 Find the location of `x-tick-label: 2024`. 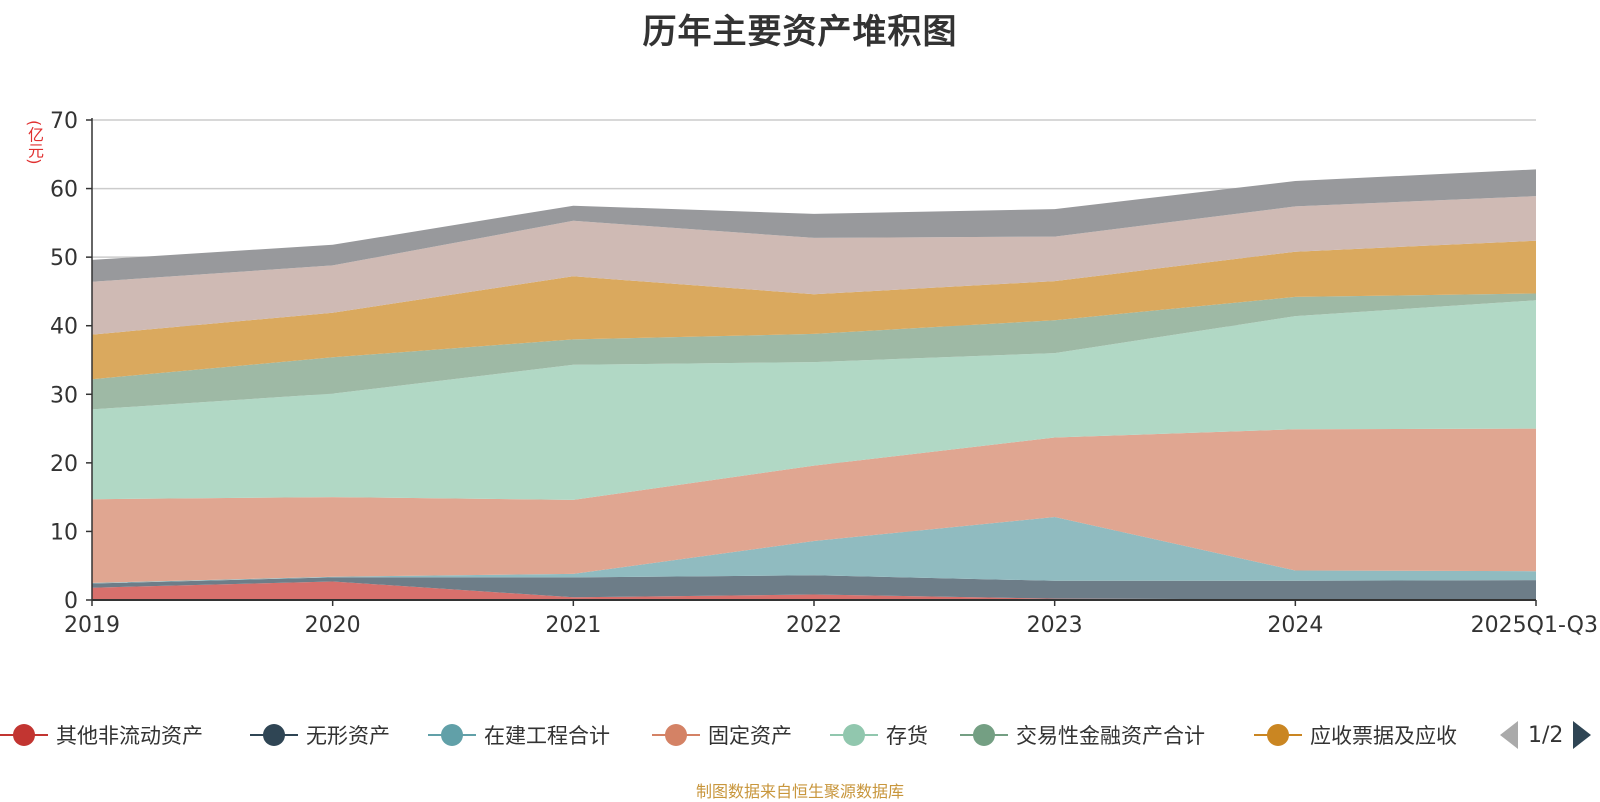

x-tick-label: 2024 is located at coordinates (1295, 625).